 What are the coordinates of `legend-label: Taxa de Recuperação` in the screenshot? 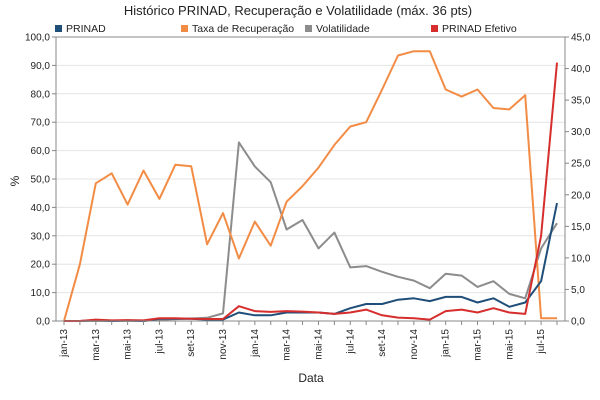 It's located at (243, 29).